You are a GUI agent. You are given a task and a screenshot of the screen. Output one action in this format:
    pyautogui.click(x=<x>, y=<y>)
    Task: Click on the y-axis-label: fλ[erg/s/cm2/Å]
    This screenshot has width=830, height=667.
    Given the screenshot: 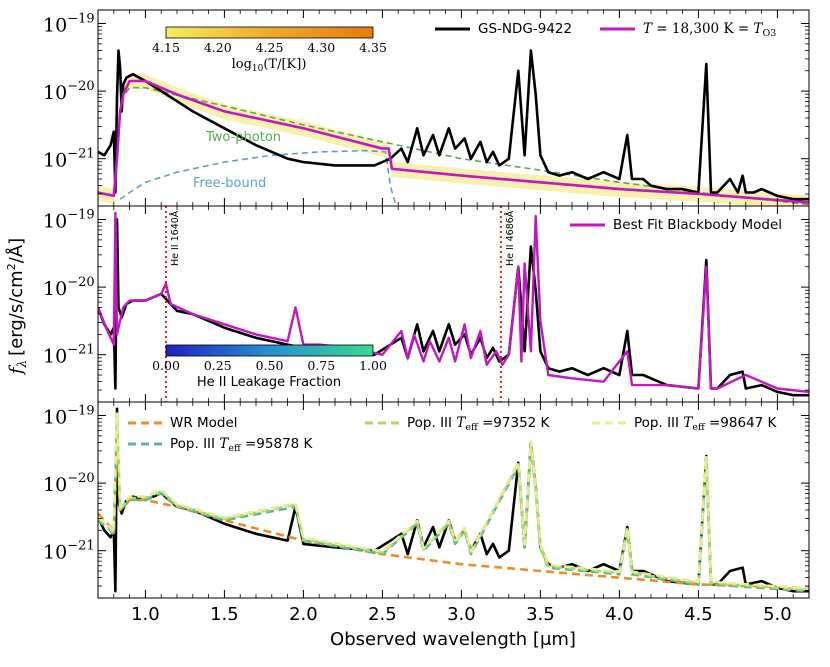 What is the action you would take?
    pyautogui.click(x=17, y=307)
    